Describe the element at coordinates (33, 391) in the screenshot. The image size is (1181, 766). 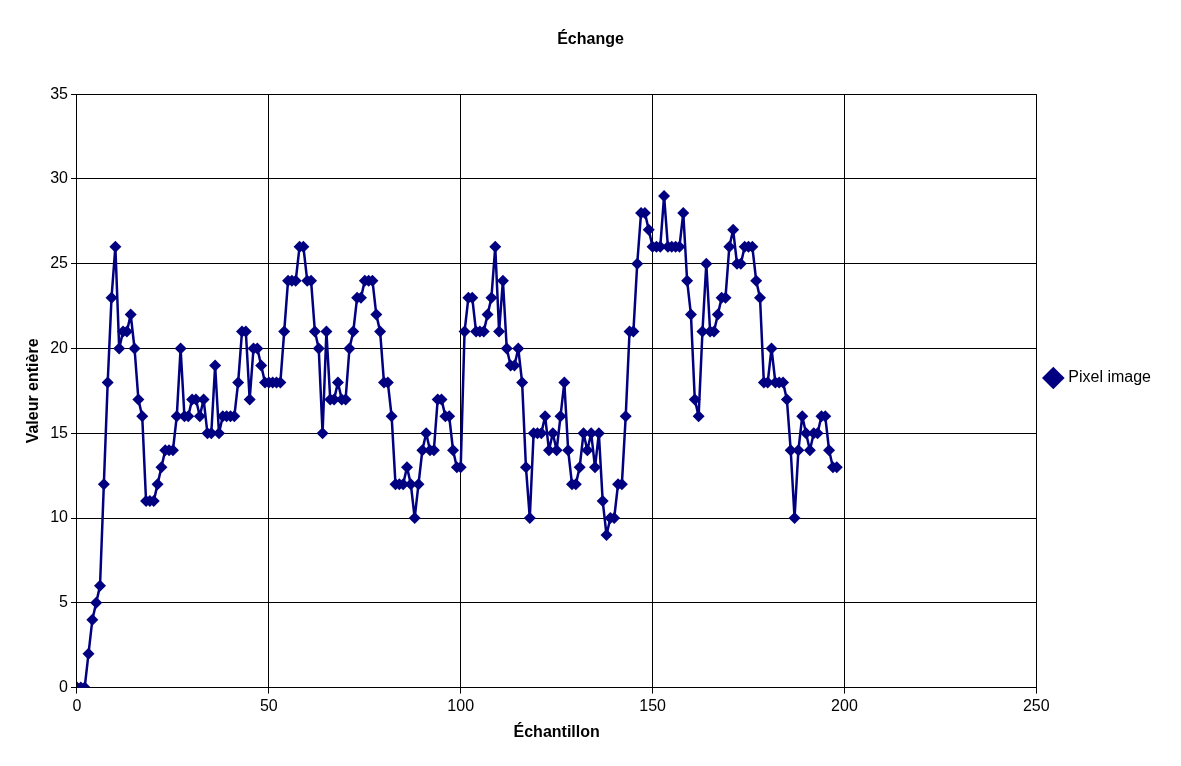
I see `y-axis-title: Valeur entière` at that location.